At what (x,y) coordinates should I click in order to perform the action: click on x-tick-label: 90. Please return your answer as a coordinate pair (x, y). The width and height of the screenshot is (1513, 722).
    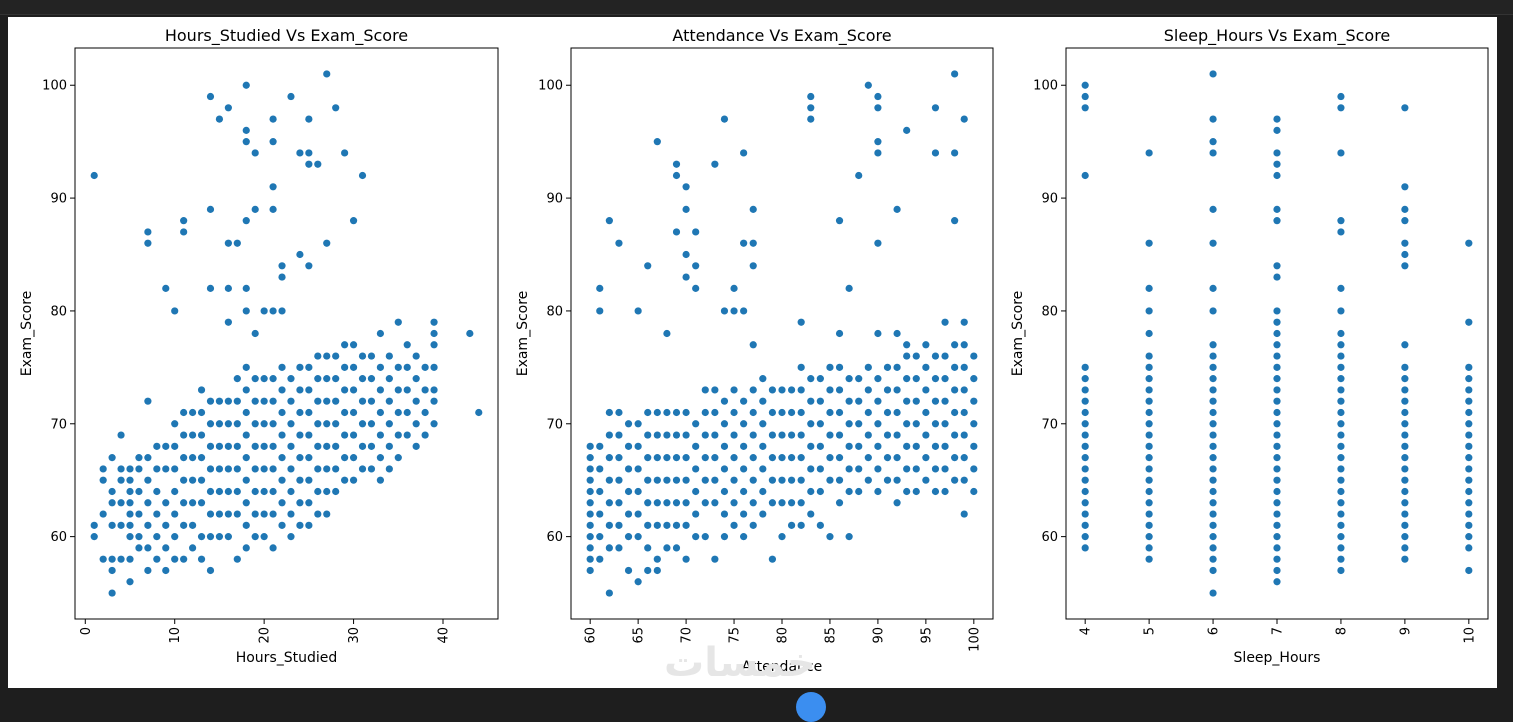
    Looking at the image, I should click on (878, 635).